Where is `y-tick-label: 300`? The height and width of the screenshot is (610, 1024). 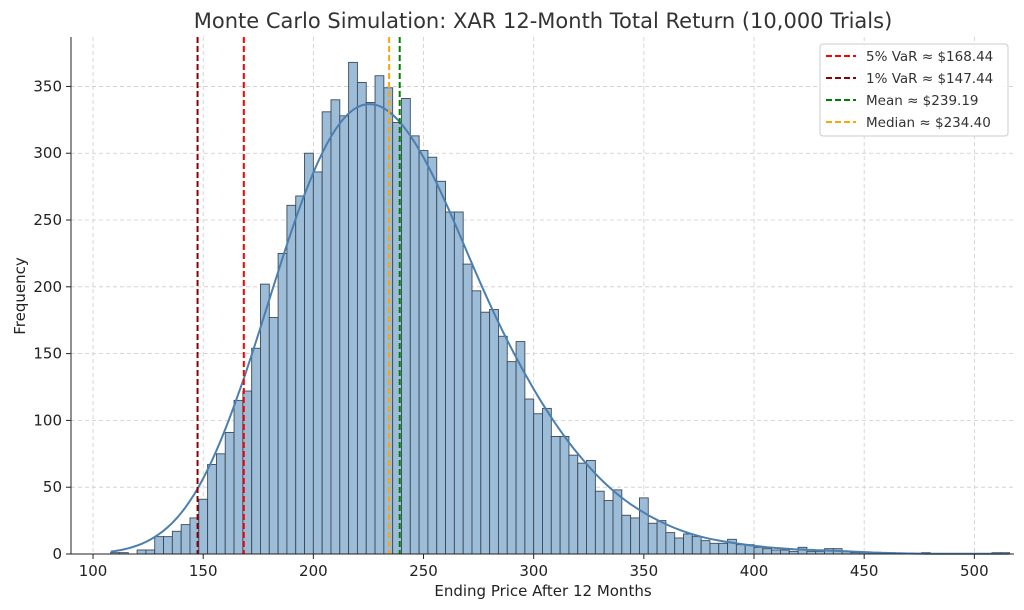
y-tick-label: 300 is located at coordinates (47, 153).